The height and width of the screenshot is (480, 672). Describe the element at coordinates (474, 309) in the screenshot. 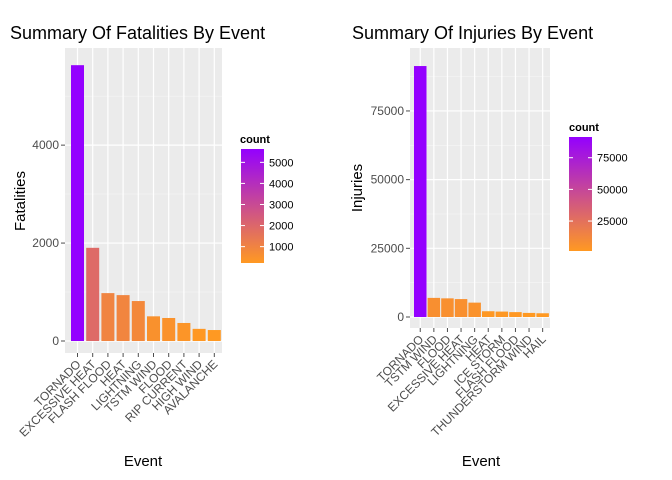

I see `injuries-bar-lightning` at that location.